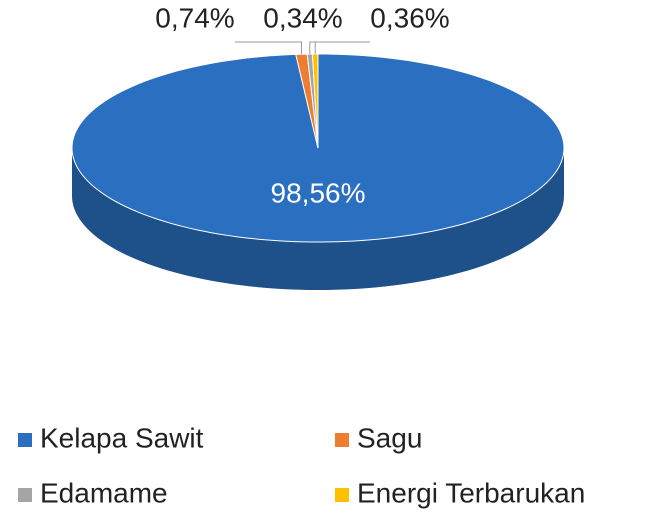 This screenshot has height=516, width=651. I want to click on data-label: 0,74%, so click(194, 17).